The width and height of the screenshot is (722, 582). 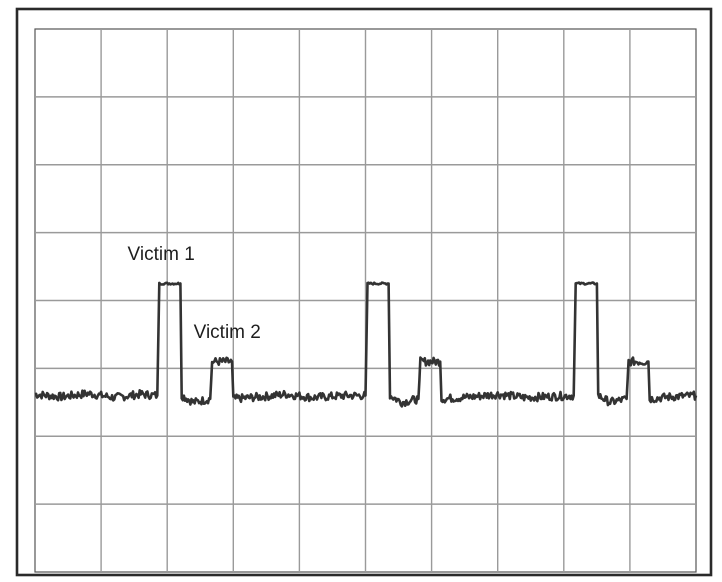 What do you see at coordinates (227, 332) in the screenshot?
I see `annotation-label-2: Victim 2` at bounding box center [227, 332].